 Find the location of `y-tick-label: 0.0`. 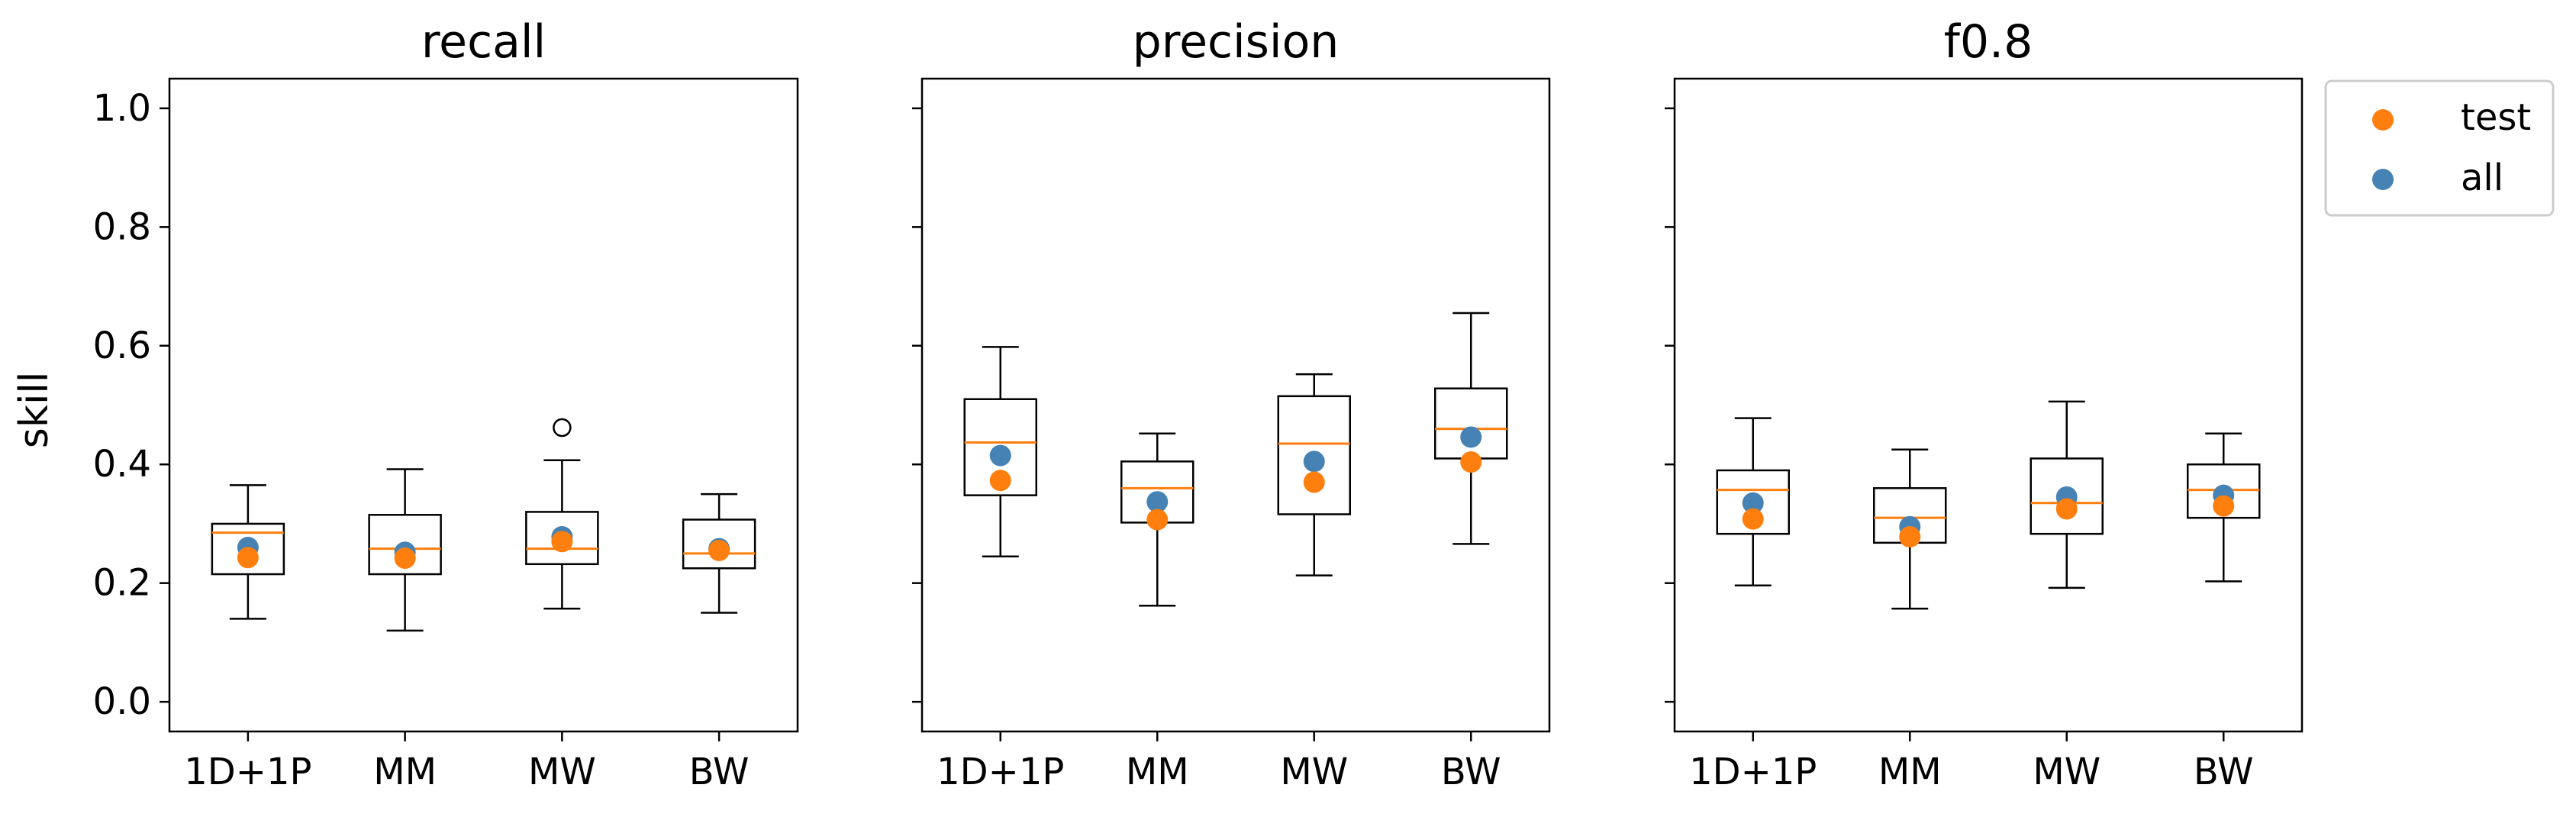

y-tick-label: 0.0 is located at coordinates (122, 702).